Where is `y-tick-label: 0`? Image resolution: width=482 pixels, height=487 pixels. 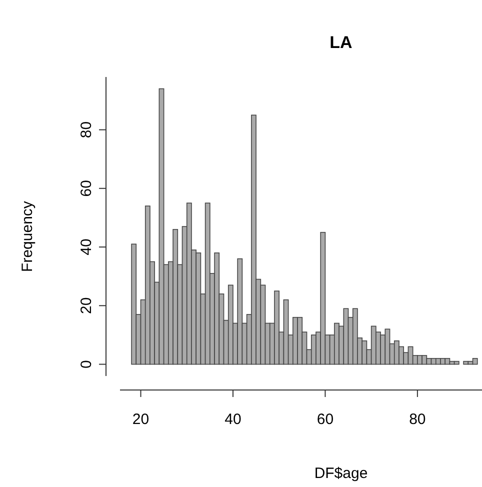 y-tick-label: 0 is located at coordinates (86, 364).